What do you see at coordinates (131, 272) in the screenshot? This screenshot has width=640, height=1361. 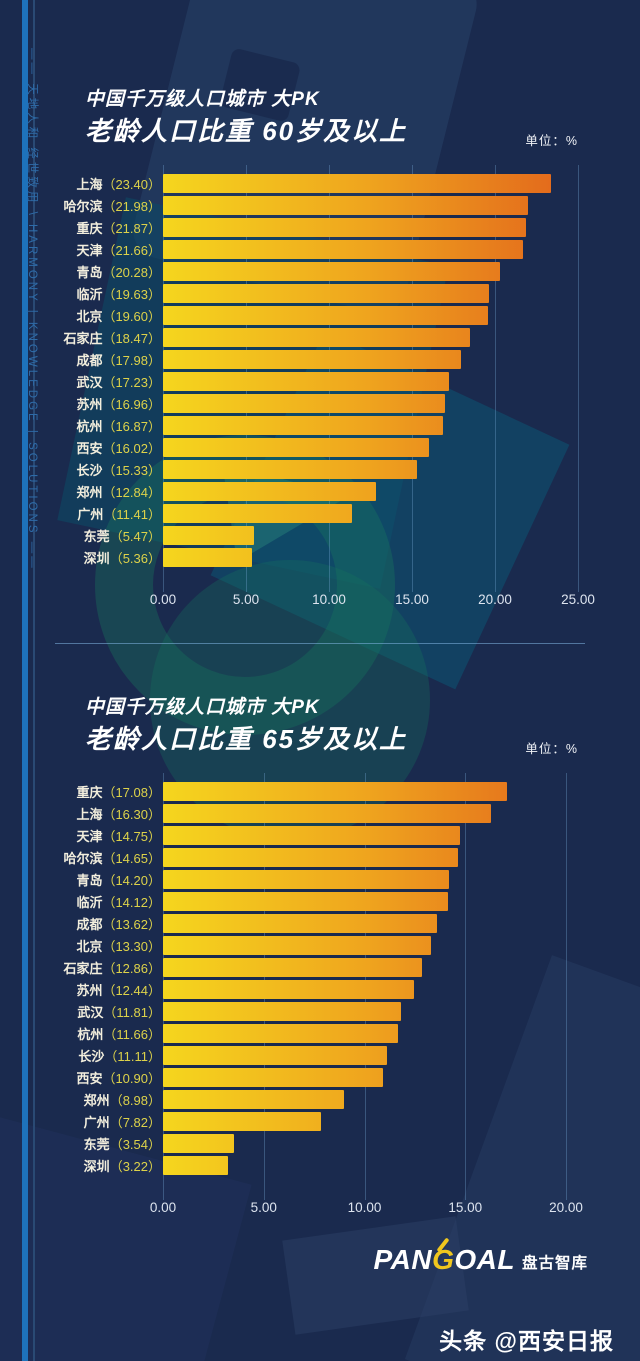 I see `city-value: （20.28）` at bounding box center [131, 272].